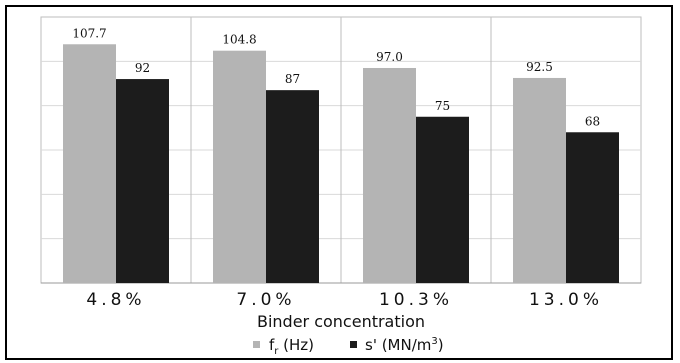 This screenshot has width=680, height=363. What do you see at coordinates (348, 346) in the screenshot?
I see `legend: fr (Hz) s' (MN/m3)` at bounding box center [348, 346].